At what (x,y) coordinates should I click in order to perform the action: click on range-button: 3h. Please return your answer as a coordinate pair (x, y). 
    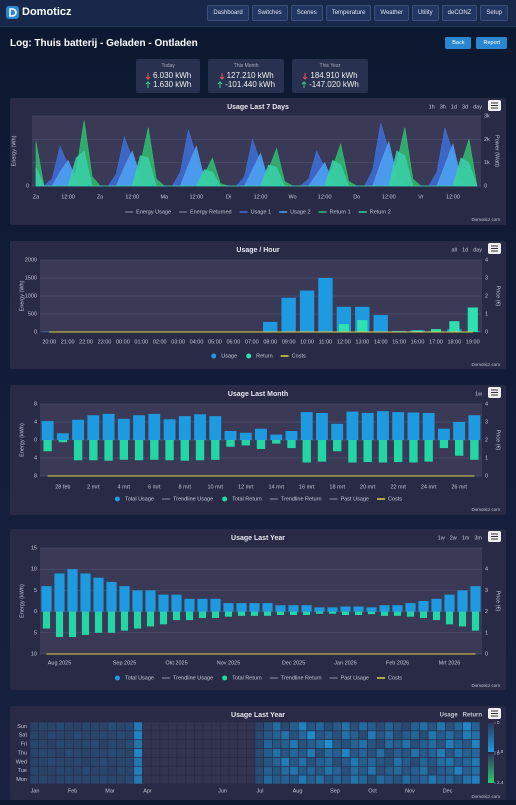
    Looking at the image, I should click on (443, 107).